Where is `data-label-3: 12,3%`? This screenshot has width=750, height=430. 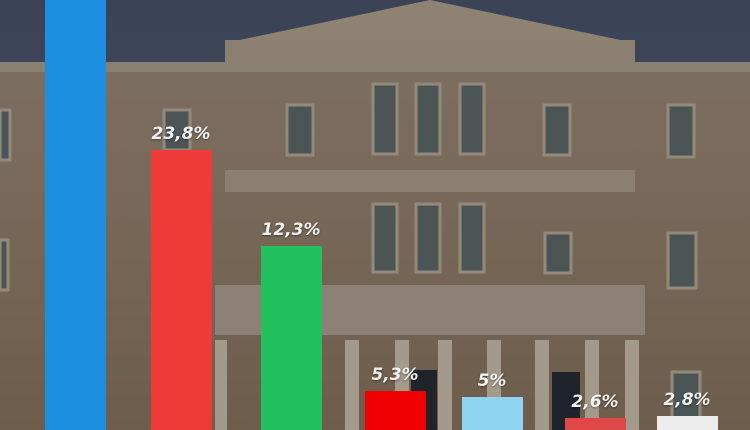 data-label-3: 12,3% is located at coordinates (291, 230).